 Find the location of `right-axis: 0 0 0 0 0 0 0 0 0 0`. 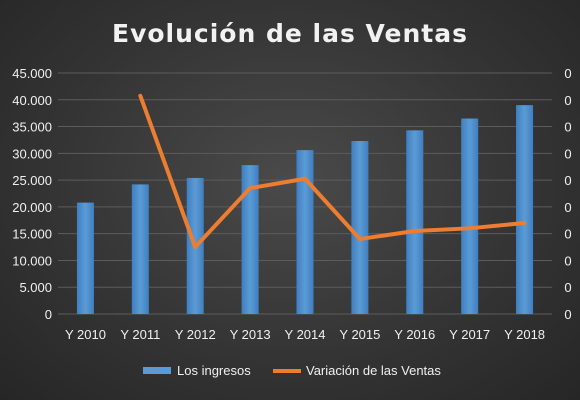

right-axis: 0 0 0 0 0 0 0 0 0 0 is located at coordinates (567, 194).